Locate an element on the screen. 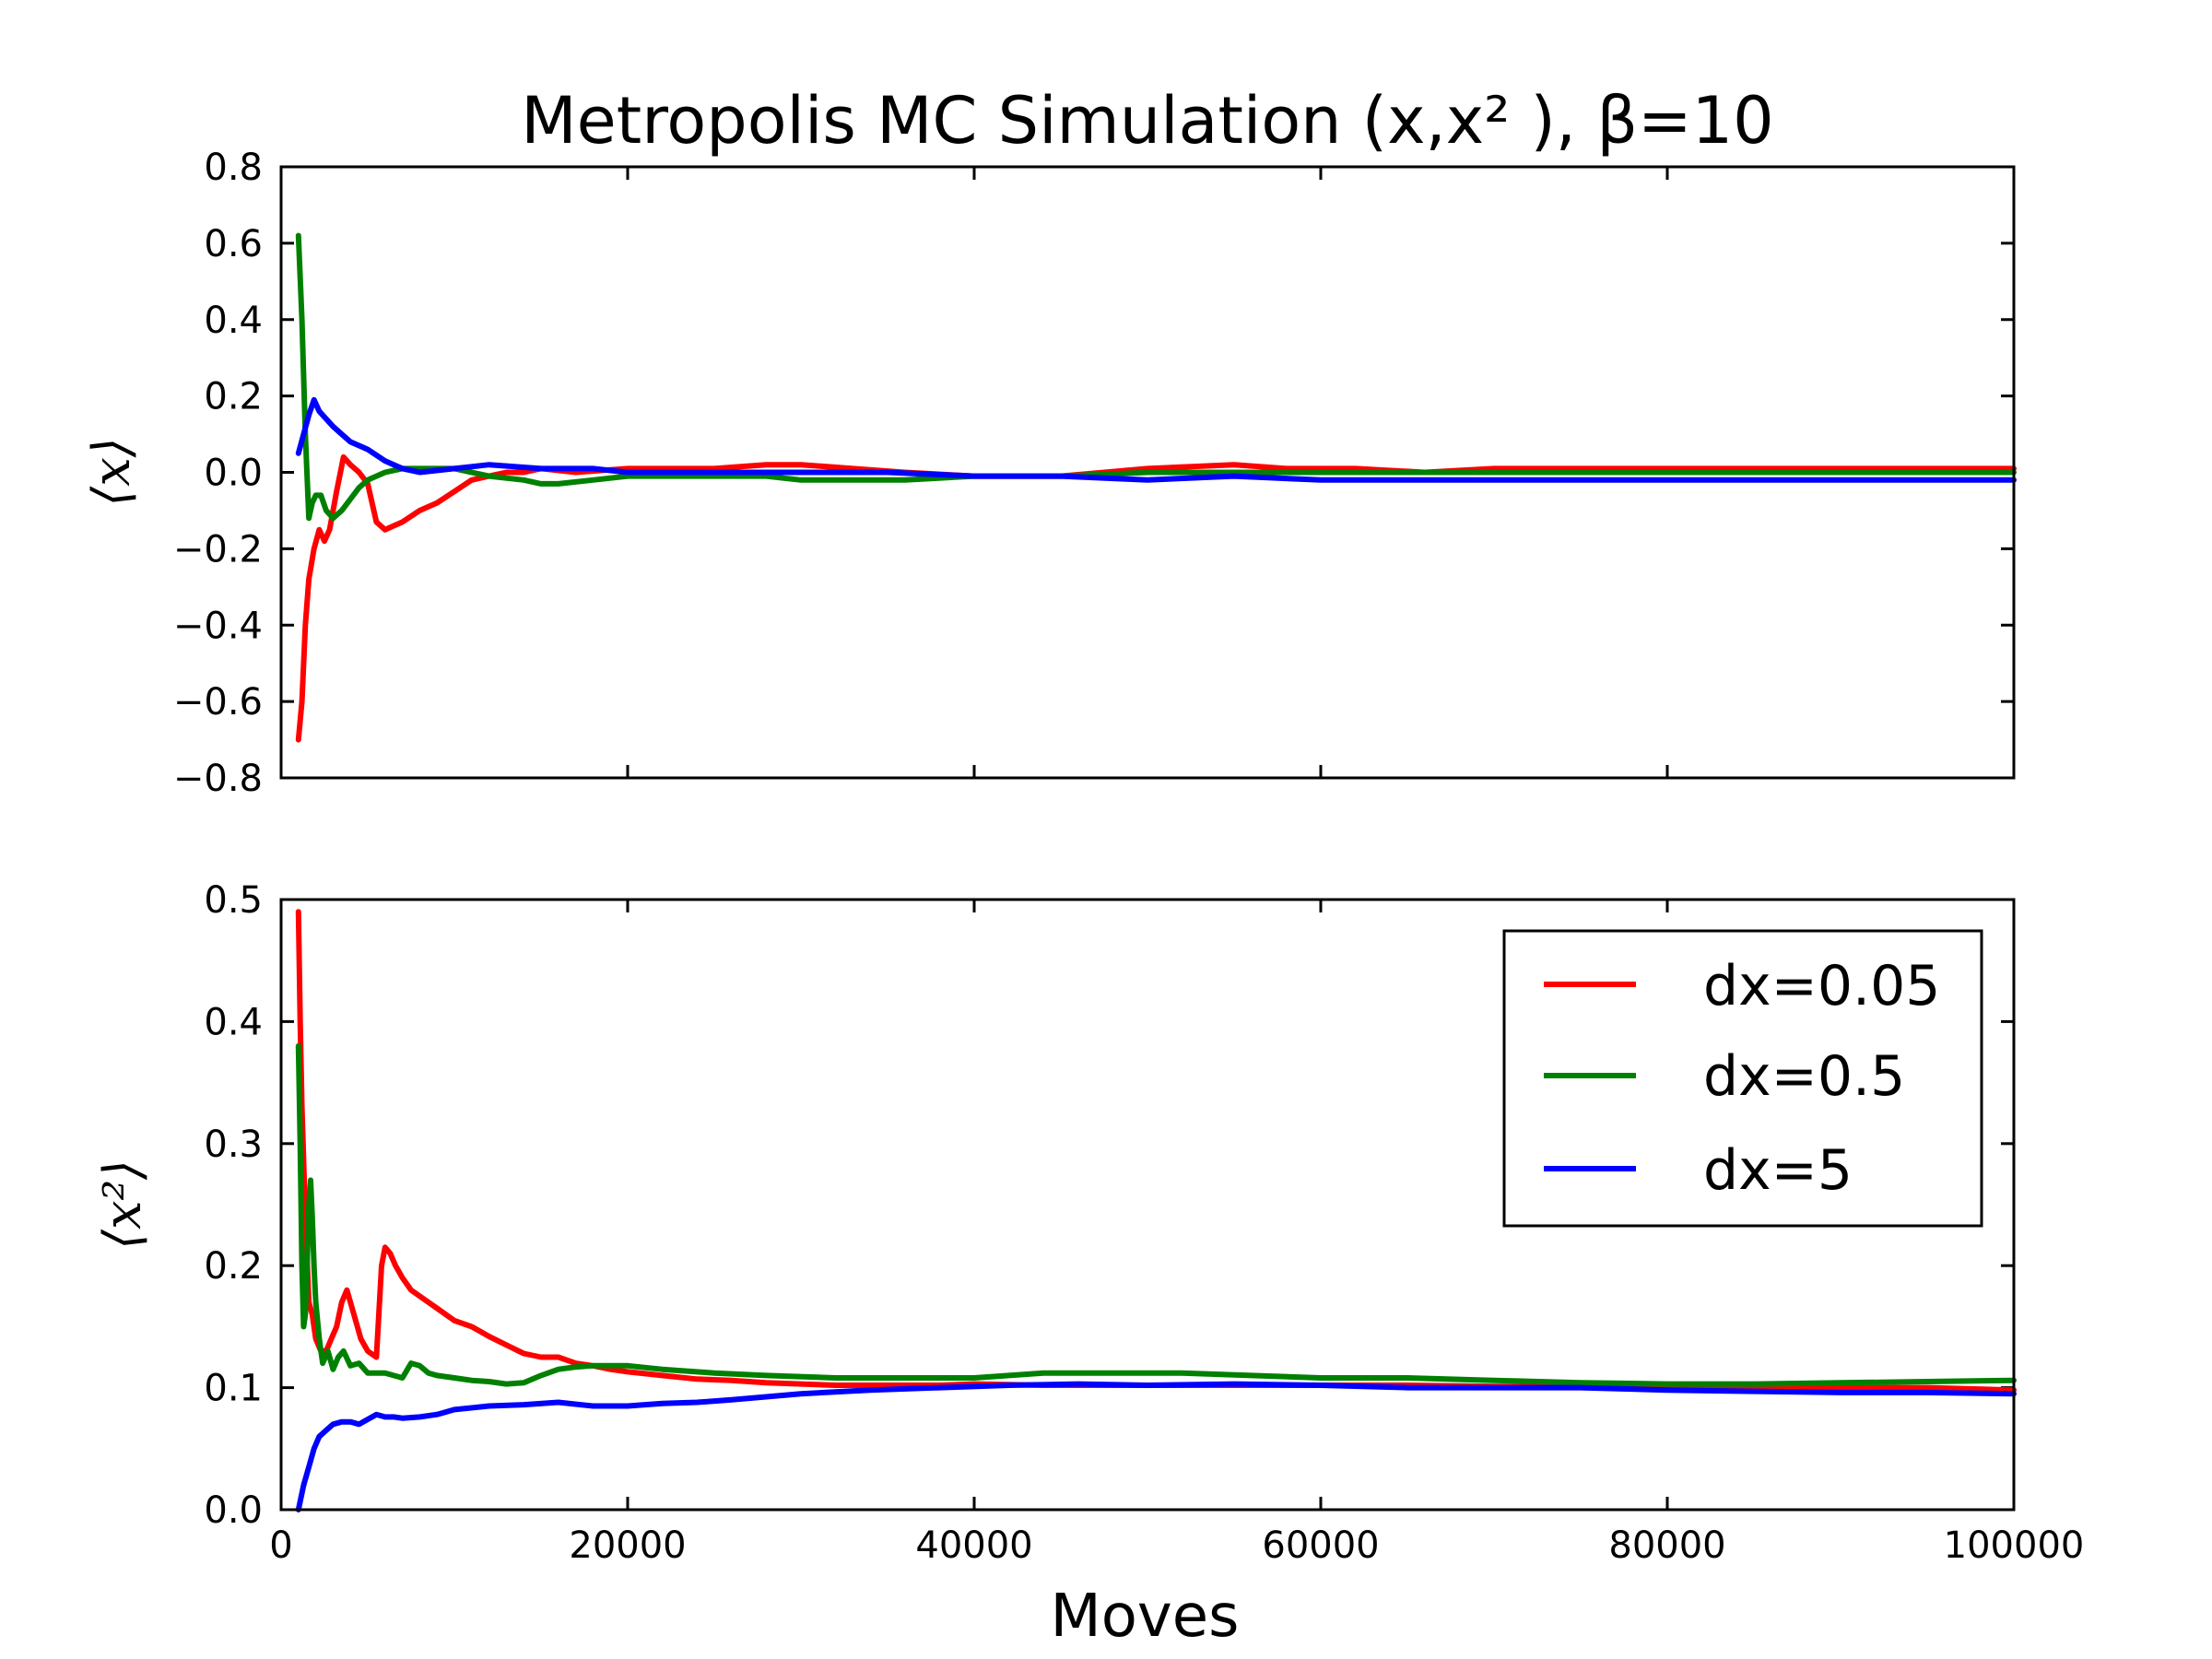 This screenshot has width=2212, height=1659. bottom-y-tick-label-0-2: 0.2 is located at coordinates (233, 1266).